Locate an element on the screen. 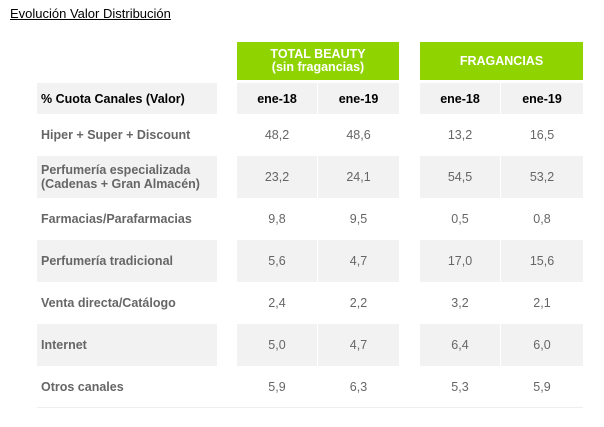  table-cell: 6,3 is located at coordinates (358, 387).